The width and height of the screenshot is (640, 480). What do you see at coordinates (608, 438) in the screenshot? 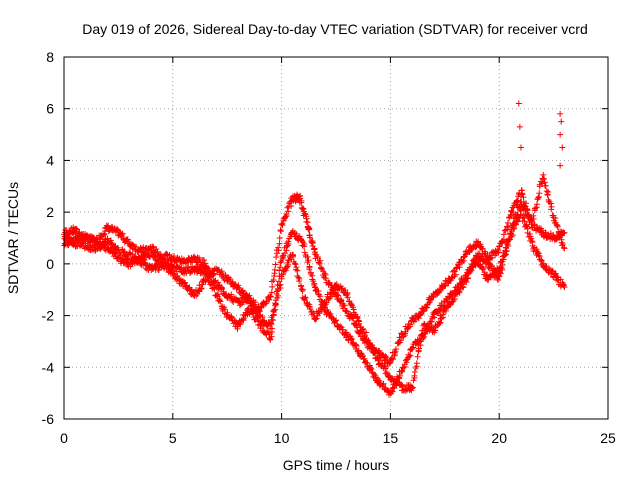
I see `x-tick-label: 25` at bounding box center [608, 438].